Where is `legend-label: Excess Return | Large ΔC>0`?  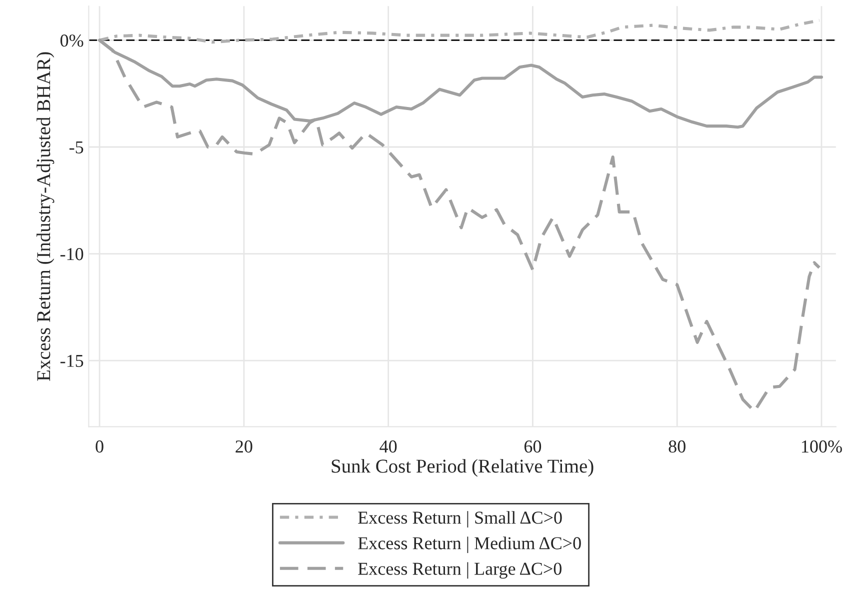 legend-label: Excess Return | Large ΔC>0 is located at coordinates (460, 570).